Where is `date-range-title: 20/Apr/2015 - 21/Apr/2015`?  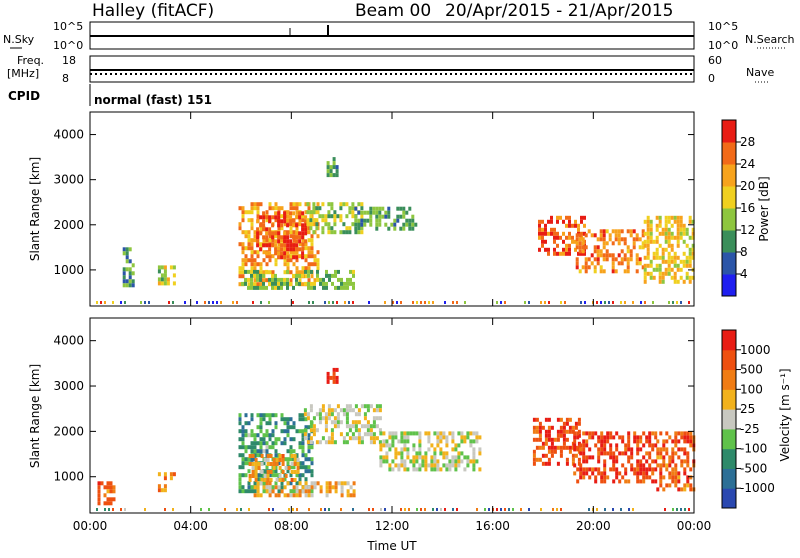
date-range-title: 20/Apr/2015 - 21/Apr/2015 is located at coordinates (559, 11).